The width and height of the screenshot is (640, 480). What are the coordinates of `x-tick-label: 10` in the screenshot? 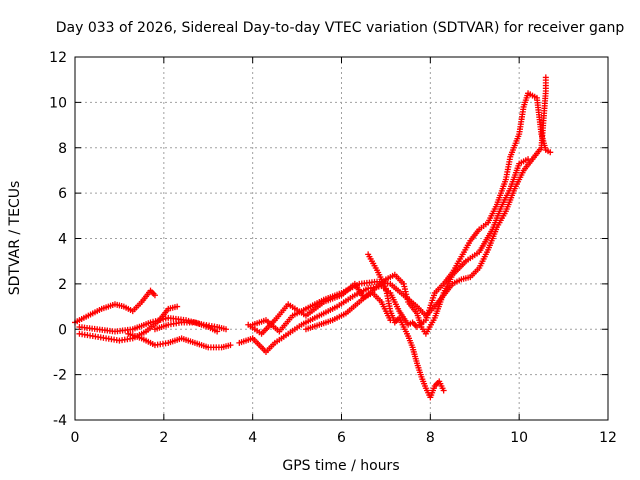 It's located at (519, 438).